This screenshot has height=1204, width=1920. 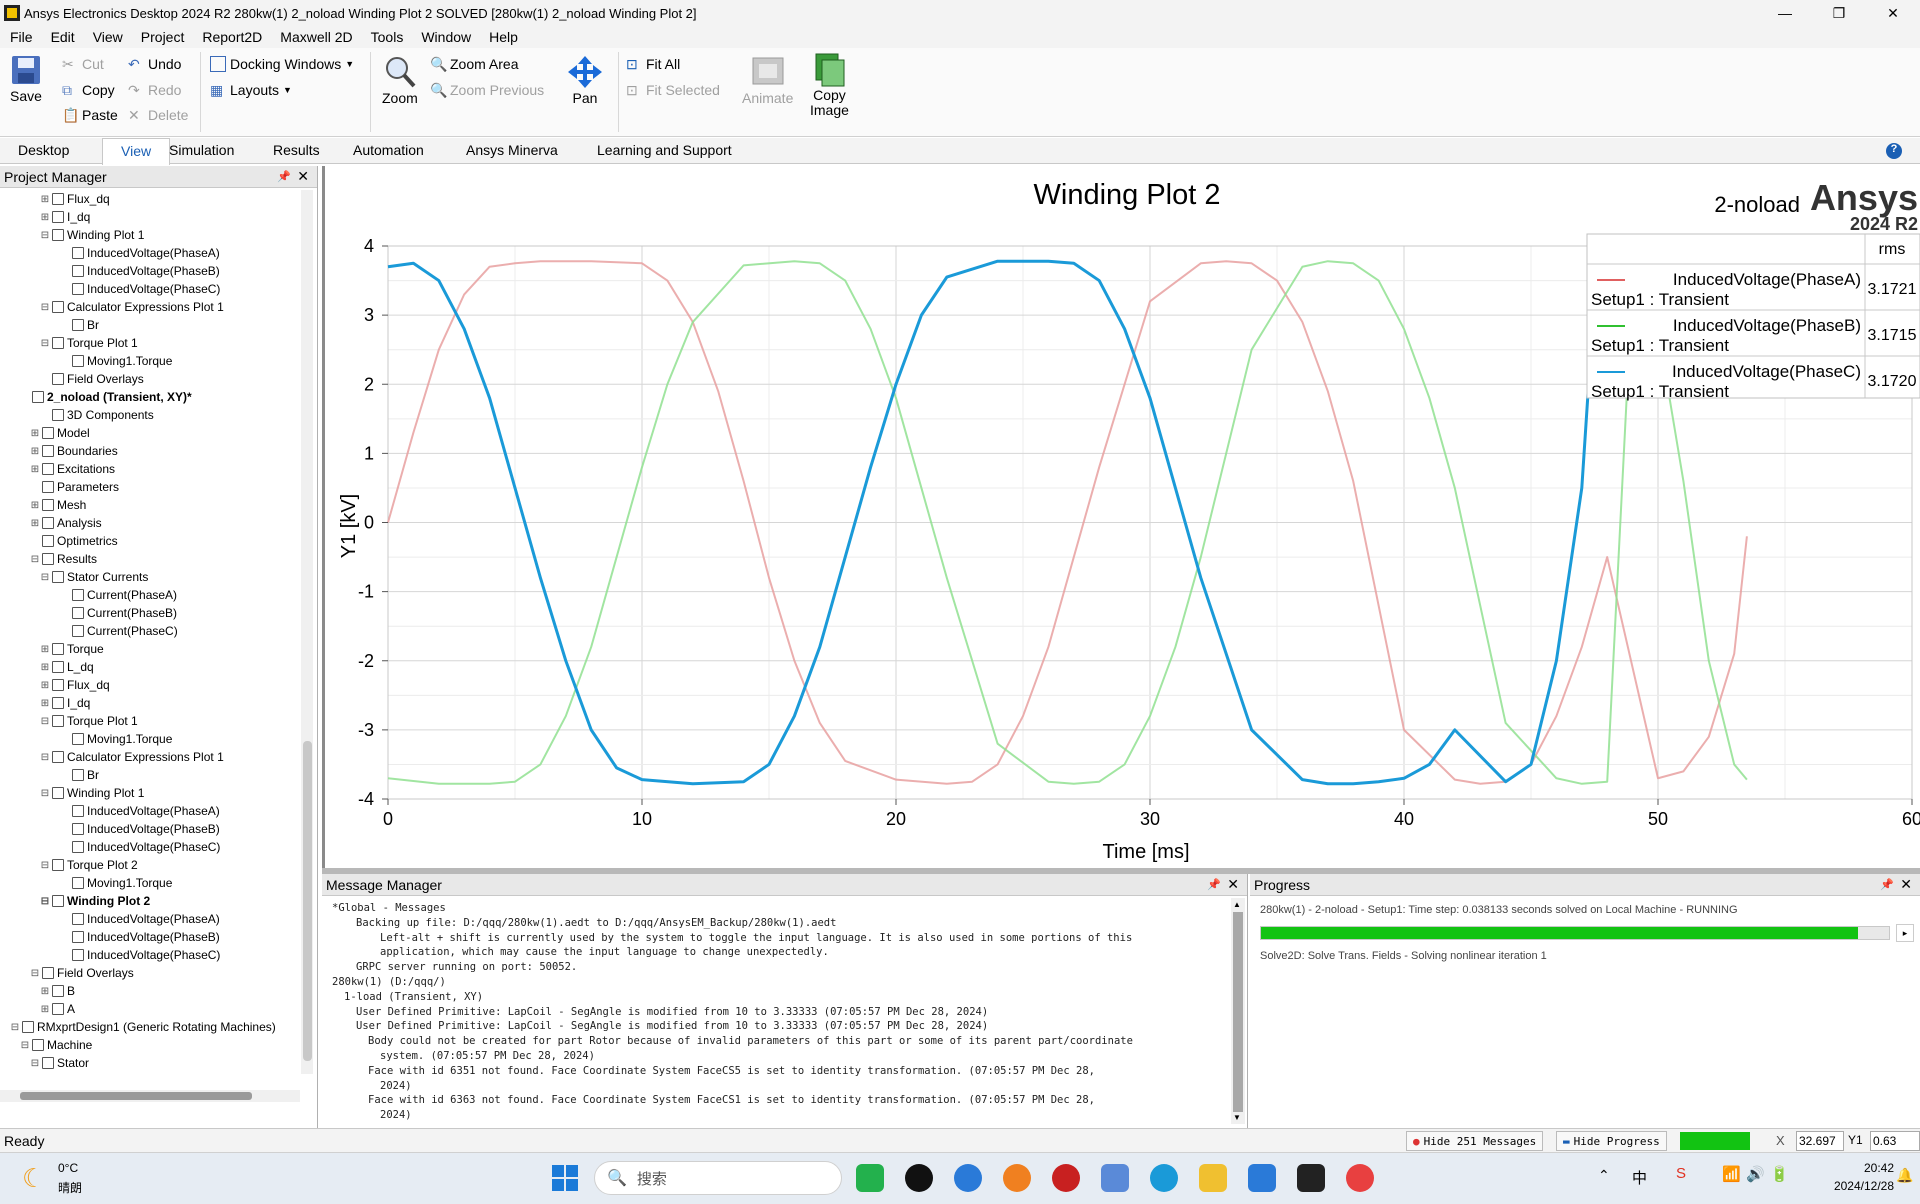 I want to click on chevron-up-icon: ⌃, so click(x=1604, y=1175).